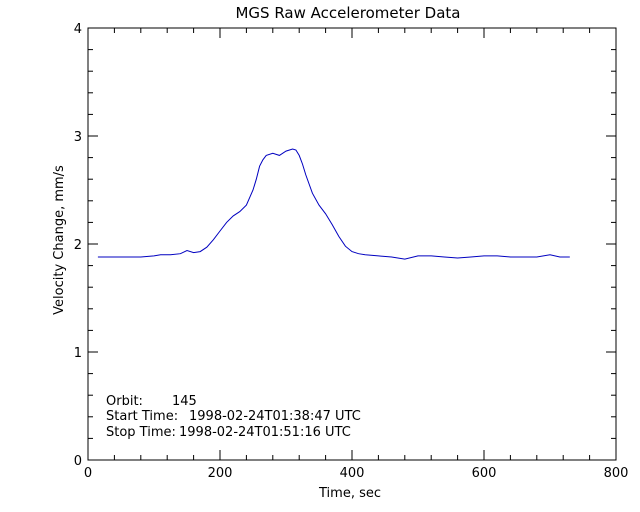  What do you see at coordinates (59, 240) in the screenshot?
I see `y-axis-label: Velocity Change, mm/s` at bounding box center [59, 240].